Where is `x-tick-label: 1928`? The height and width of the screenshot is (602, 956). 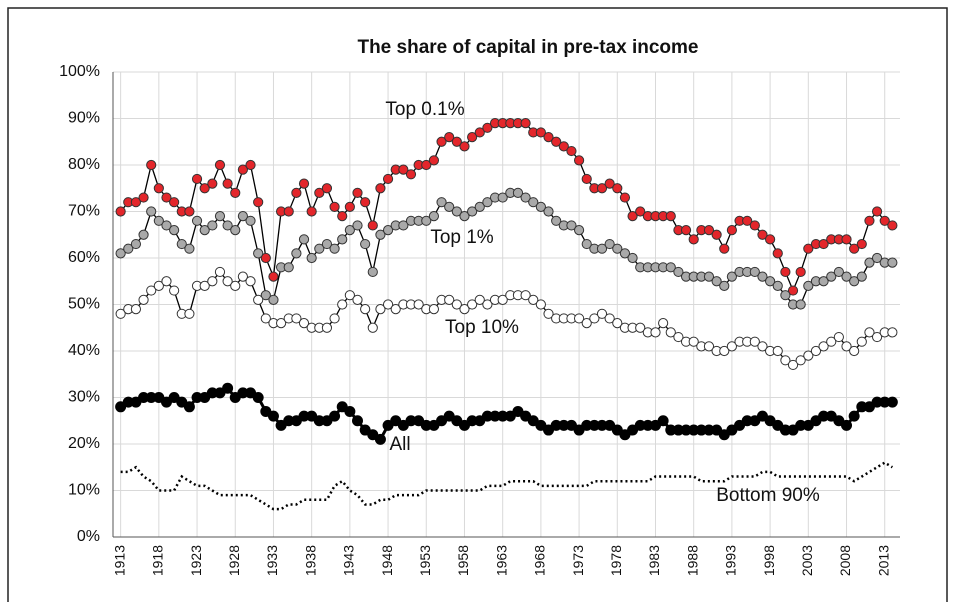
x-tick-label: 1928 is located at coordinates (234, 560).